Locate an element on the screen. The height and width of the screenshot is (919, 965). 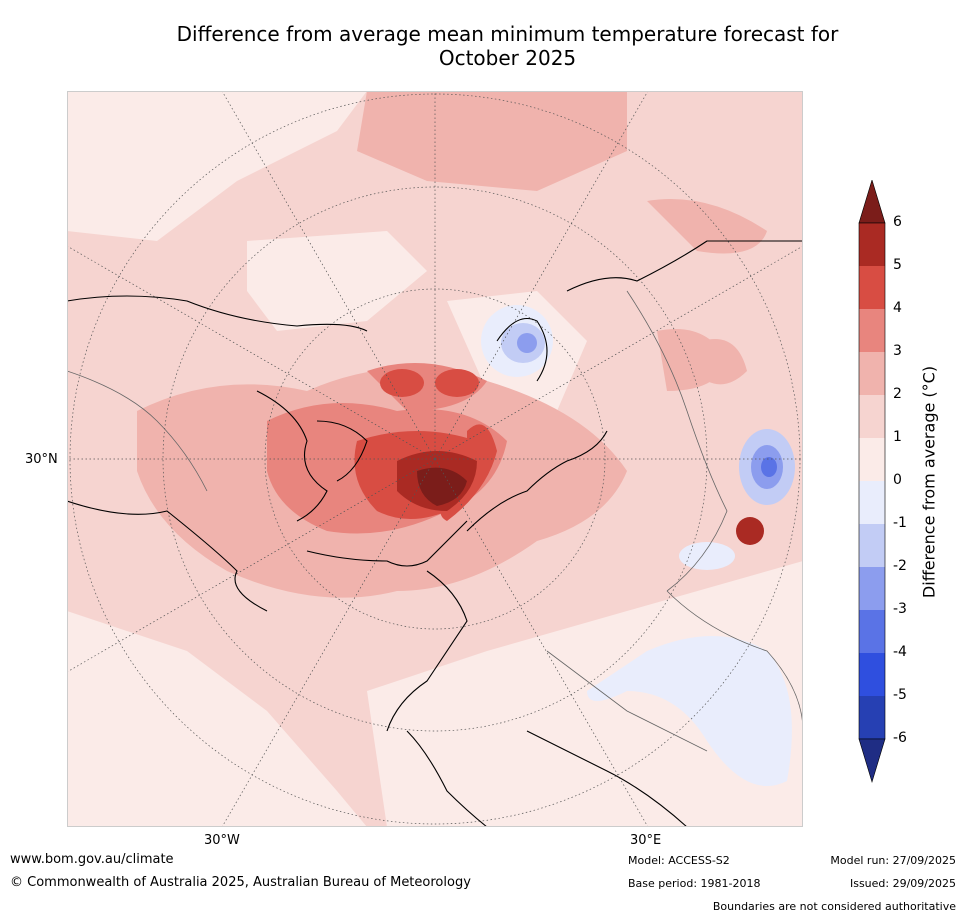
base-period-text: Base period: 1981-2018 is located at coordinates (694, 883).